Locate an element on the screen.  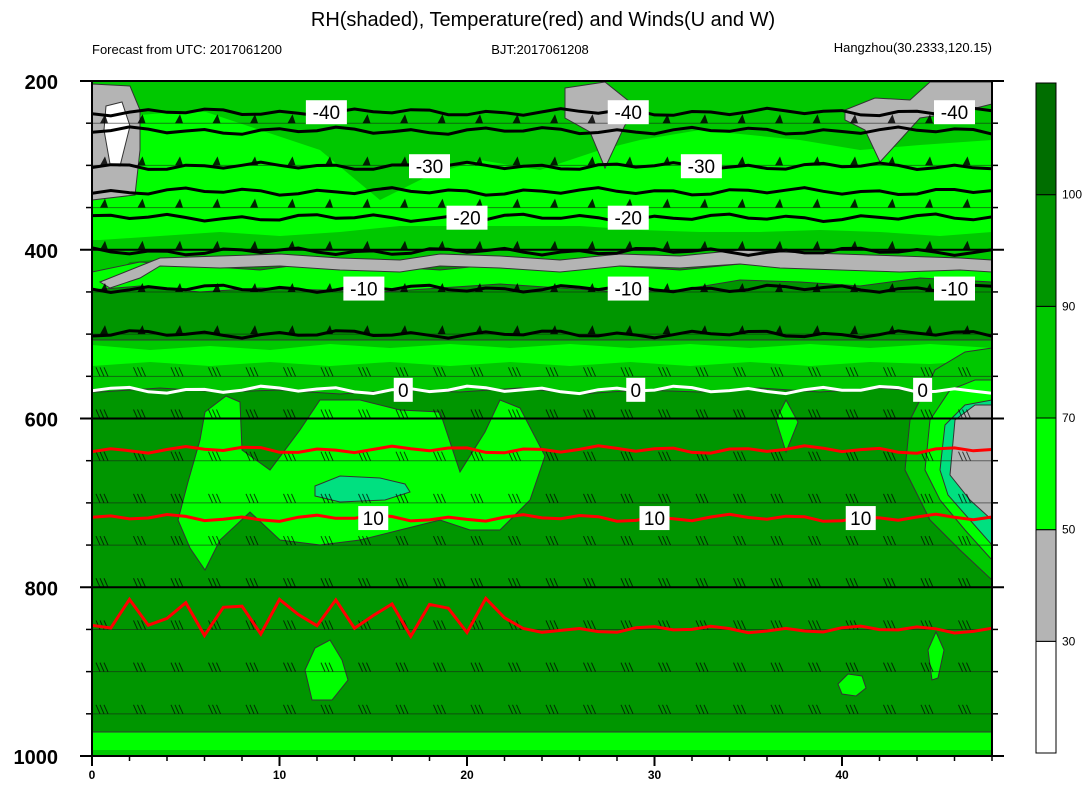
rh-right-dry-core is located at coordinates (970, 462).